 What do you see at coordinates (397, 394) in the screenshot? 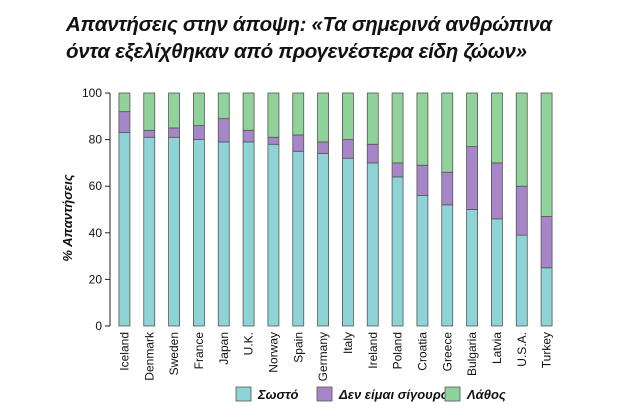
I see `legend-label: Δεν είμαι σίγουρος` at bounding box center [397, 394].